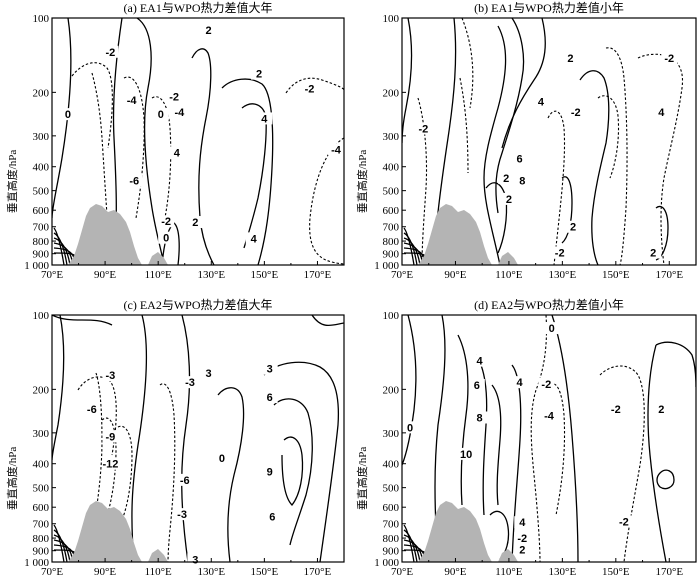 This screenshot has height=578, width=700. Describe the element at coordinates (111, 437) in the screenshot. I see `contour-label: -9` at that location.